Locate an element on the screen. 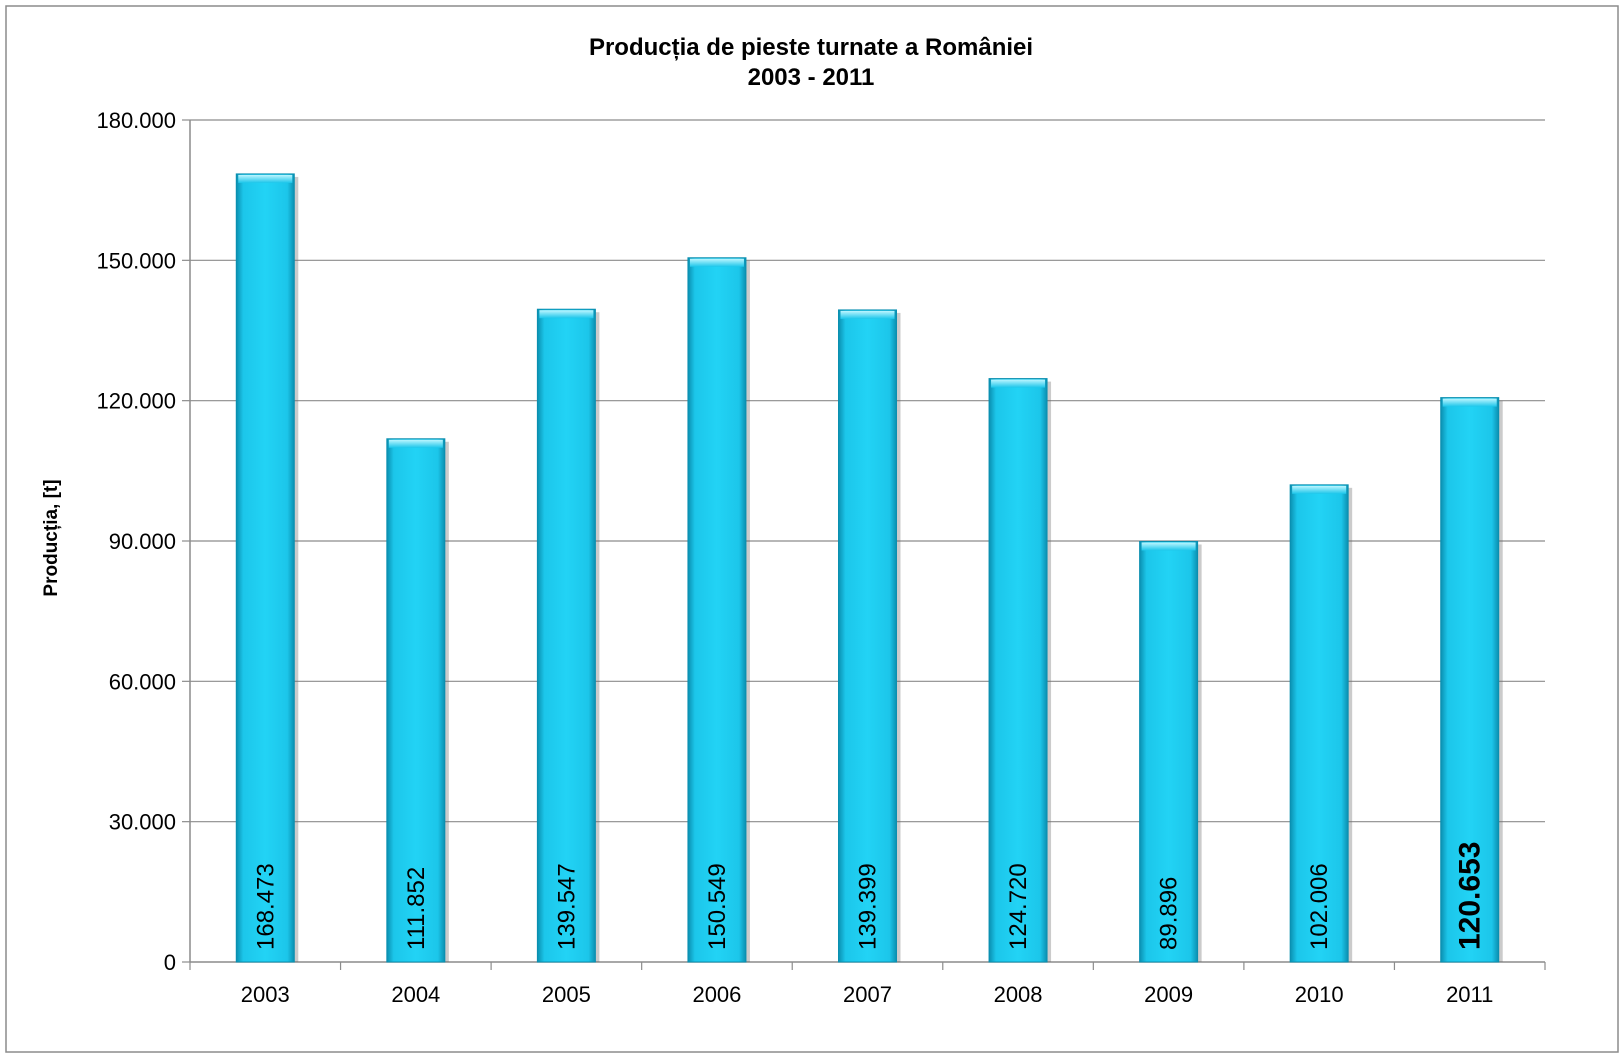 The height and width of the screenshot is (1060, 1622). y-tick-label: 30.000 is located at coordinates (142, 822).